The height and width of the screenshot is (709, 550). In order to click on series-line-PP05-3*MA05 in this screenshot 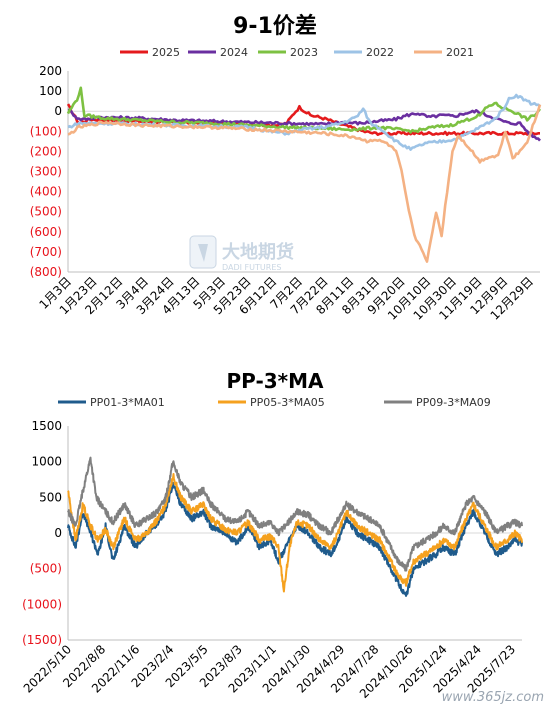, I will do `click(295, 533)`.